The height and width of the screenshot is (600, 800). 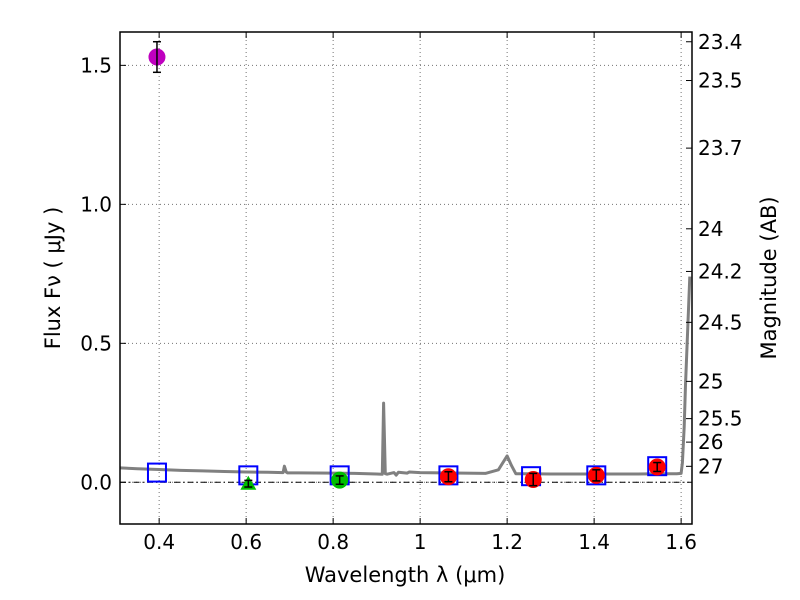 What do you see at coordinates (720, 322) in the screenshot?
I see `mag-tick-label: 24.5` at bounding box center [720, 322].